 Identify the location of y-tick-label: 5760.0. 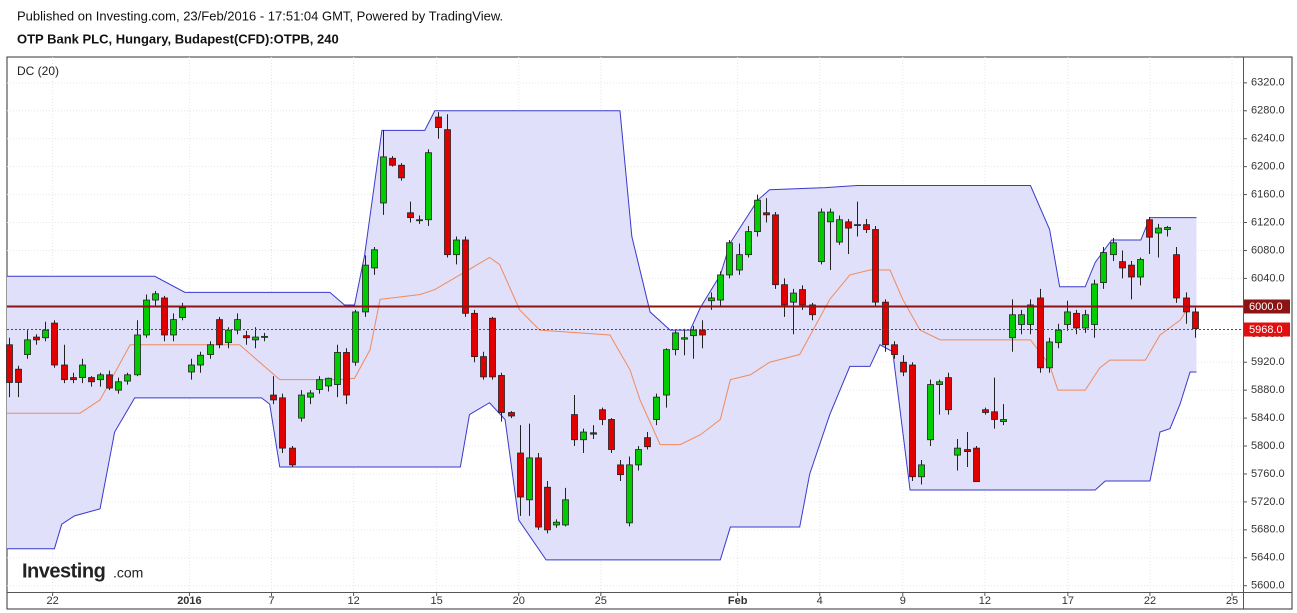
(1268, 474).